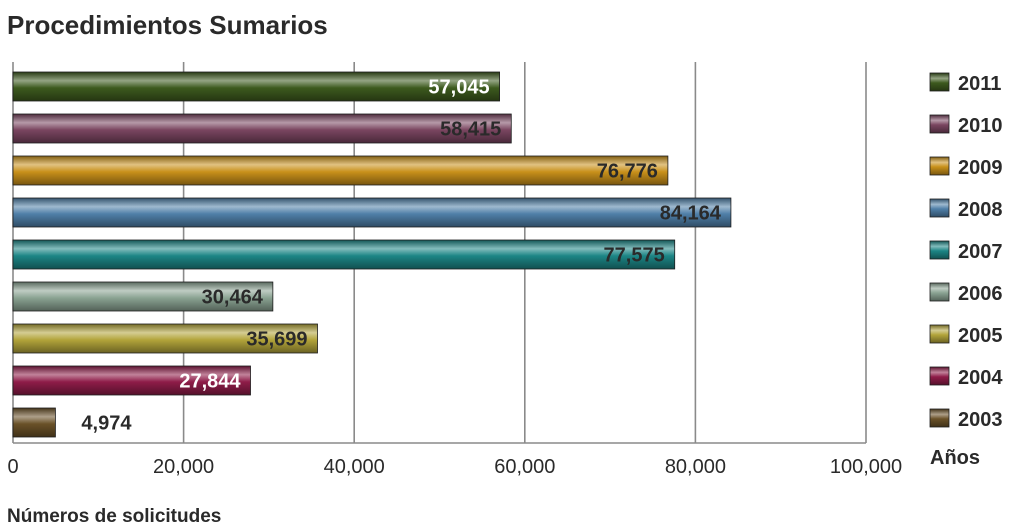 This screenshot has width=1029, height=529. Describe the element at coordinates (980, 294) in the screenshot. I see `legend-label-2006: 2006` at that location.